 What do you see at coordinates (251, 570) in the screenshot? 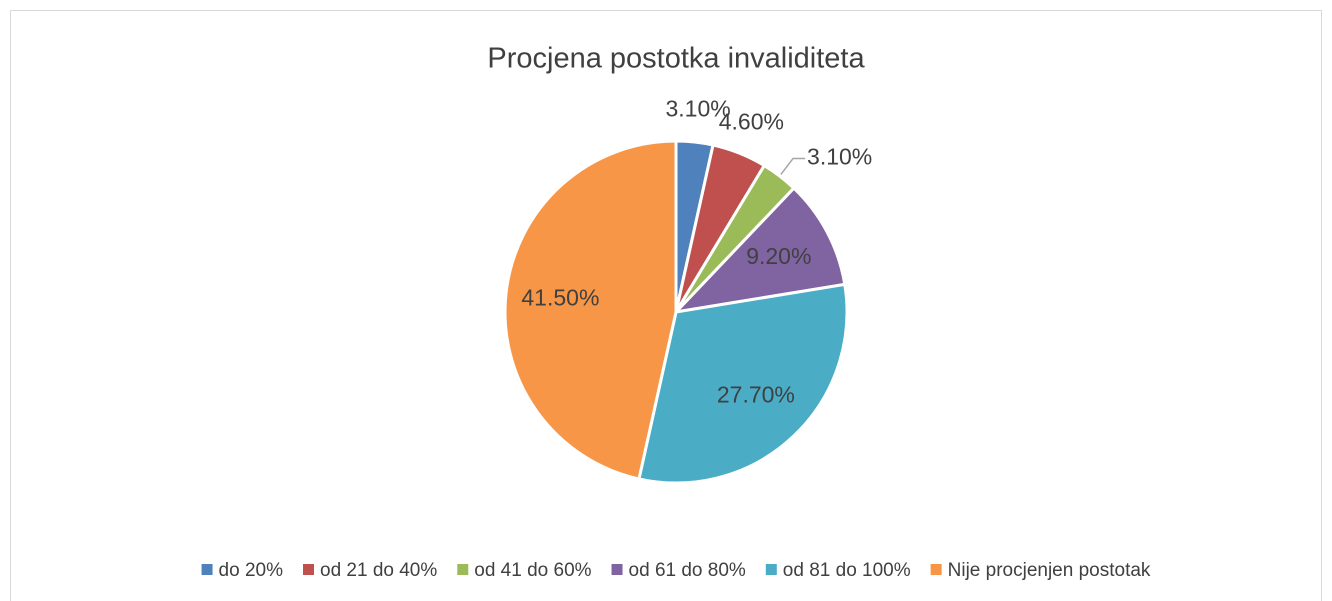
I see `legend-label: do 20%` at bounding box center [251, 570].